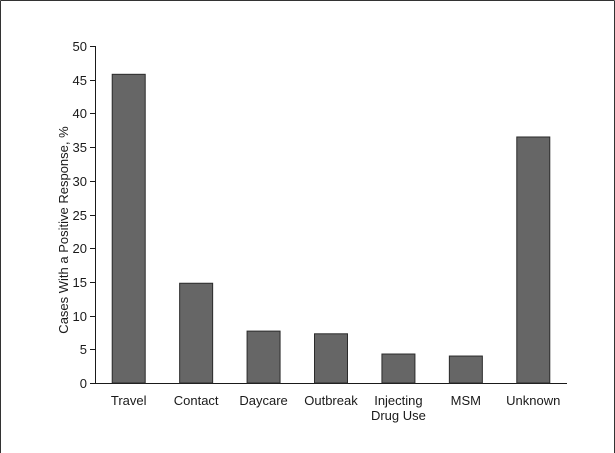 This screenshot has width=615, height=453. I want to click on y-tick-label: 45, so click(80, 80).